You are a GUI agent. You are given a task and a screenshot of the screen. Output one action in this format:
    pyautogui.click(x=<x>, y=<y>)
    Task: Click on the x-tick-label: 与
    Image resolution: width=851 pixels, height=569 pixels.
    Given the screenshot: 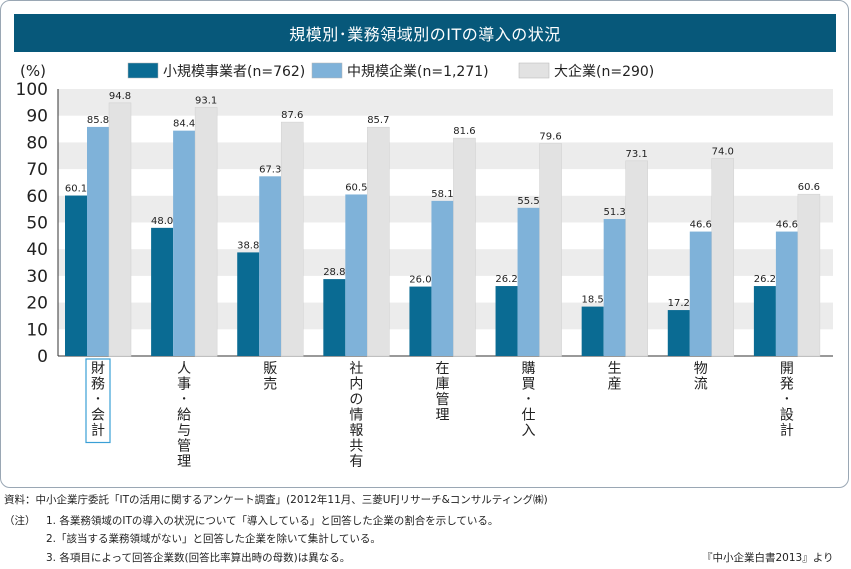 What is the action you would take?
    pyautogui.click(x=184, y=431)
    